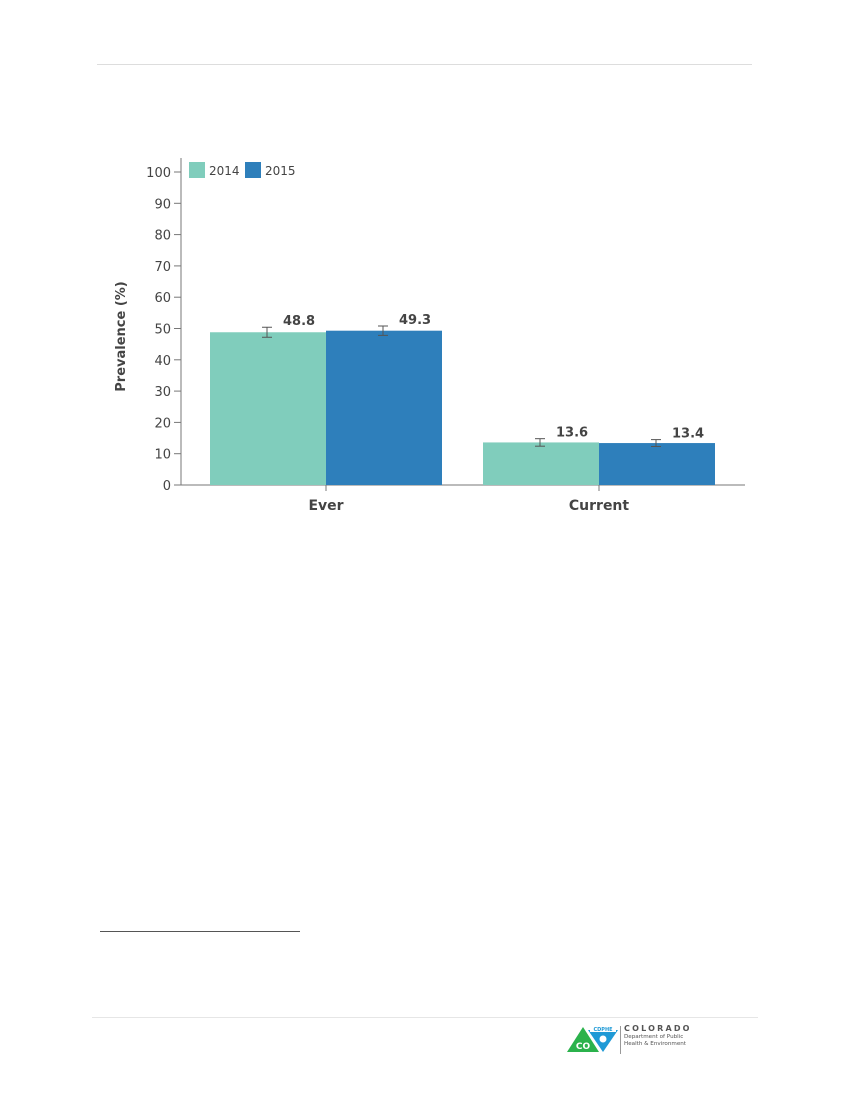  I want to click on footer-rule, so click(425, 1017).